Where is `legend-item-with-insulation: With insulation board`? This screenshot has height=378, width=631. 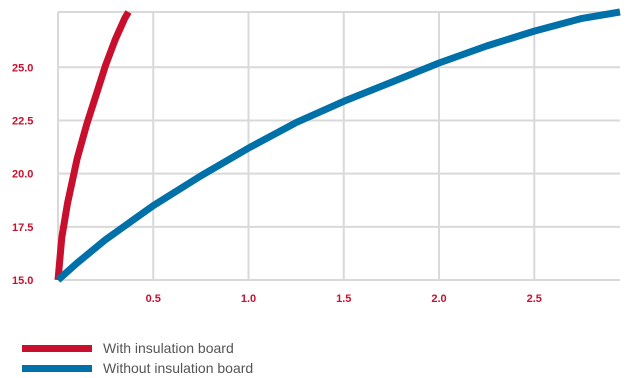
legend-item-with-insulation: With insulation board is located at coordinates (137, 348).